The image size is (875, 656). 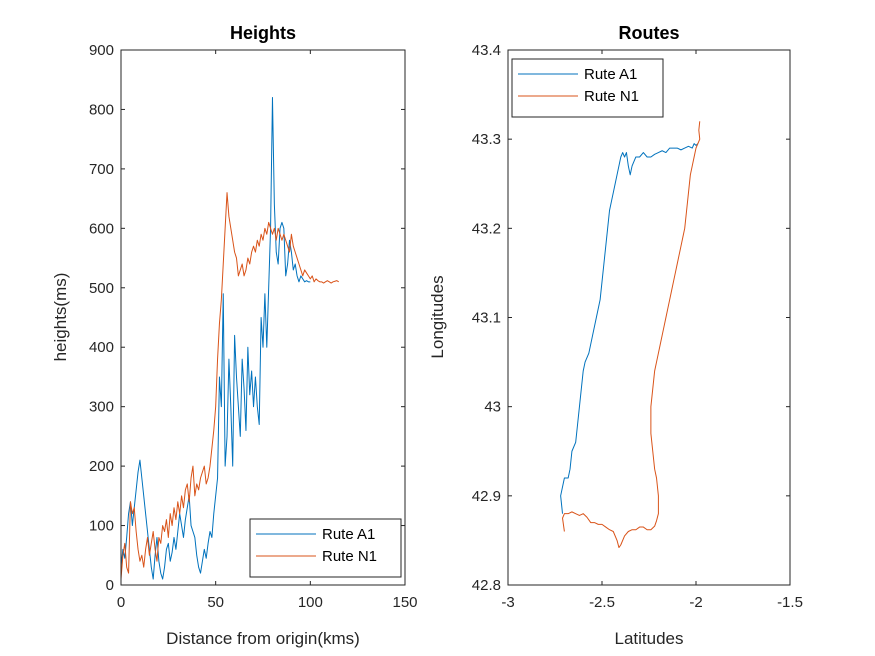 I want to click on routes-title: Routes, so click(x=648, y=33).